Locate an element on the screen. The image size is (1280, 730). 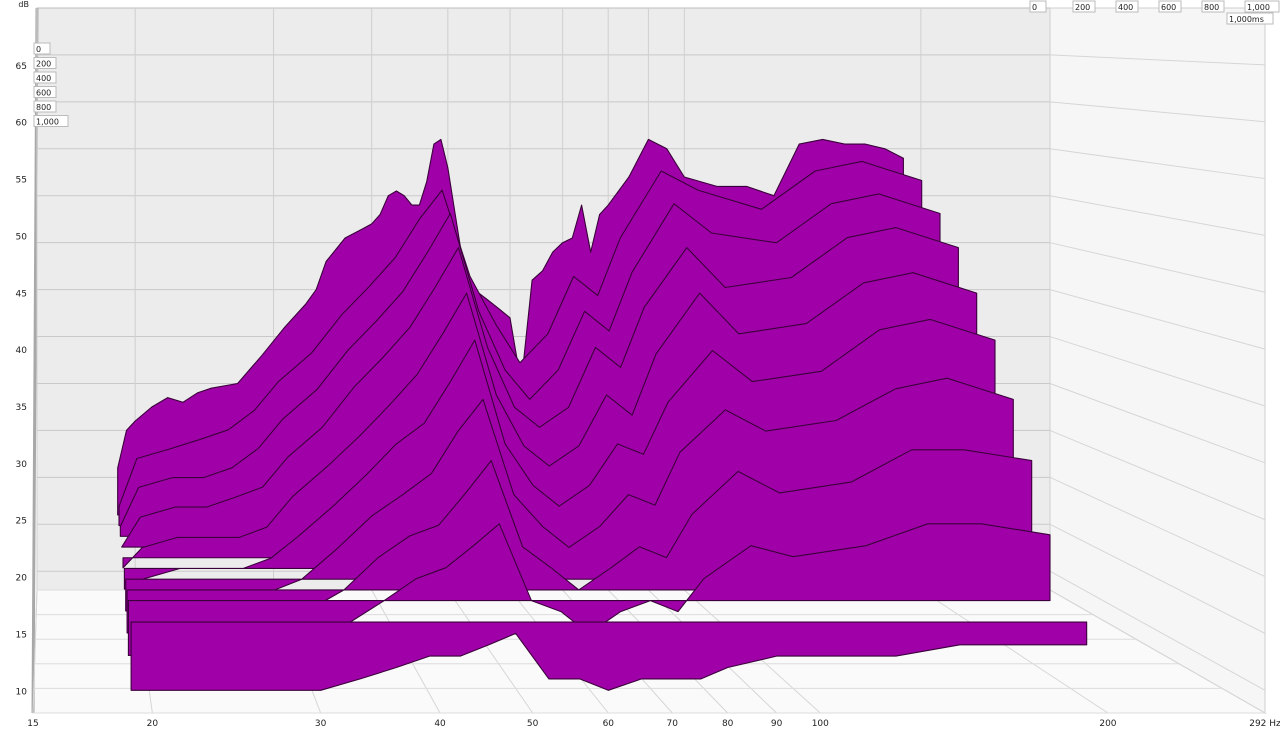
z-tick-label-left: 400 is located at coordinates (43, 78).